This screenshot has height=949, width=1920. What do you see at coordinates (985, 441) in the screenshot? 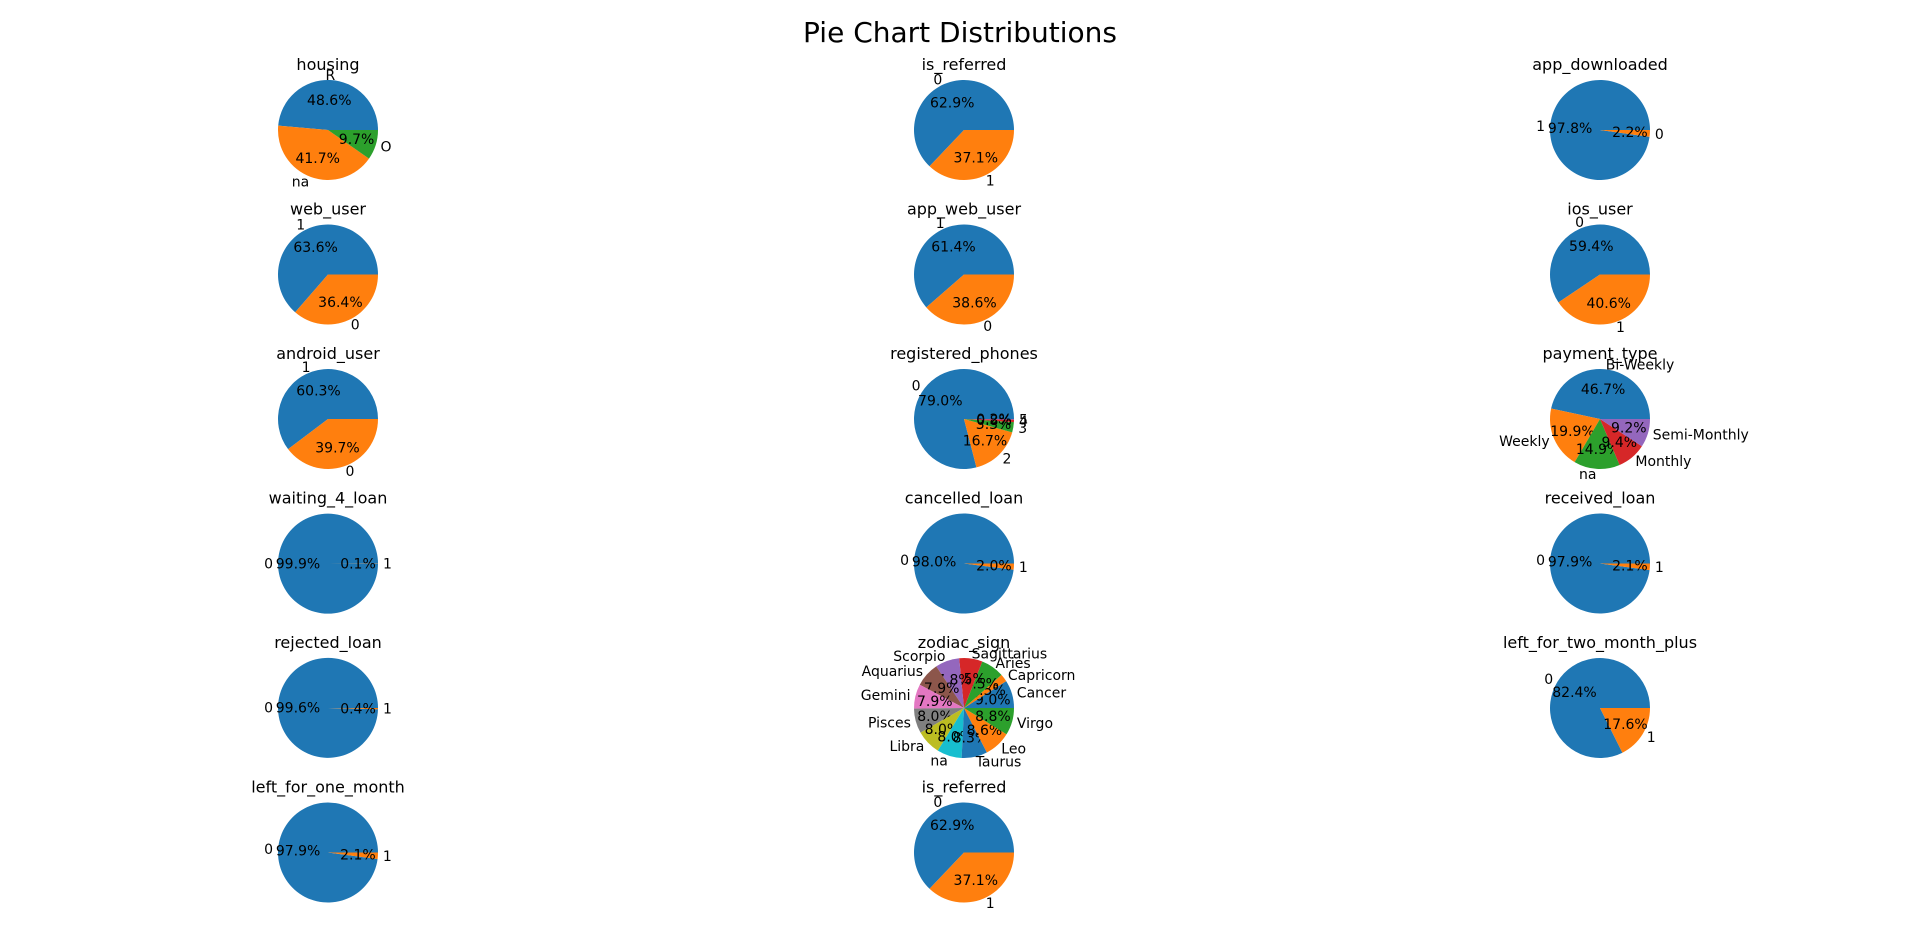
I see `slice-percent: 16.7%` at bounding box center [985, 441].